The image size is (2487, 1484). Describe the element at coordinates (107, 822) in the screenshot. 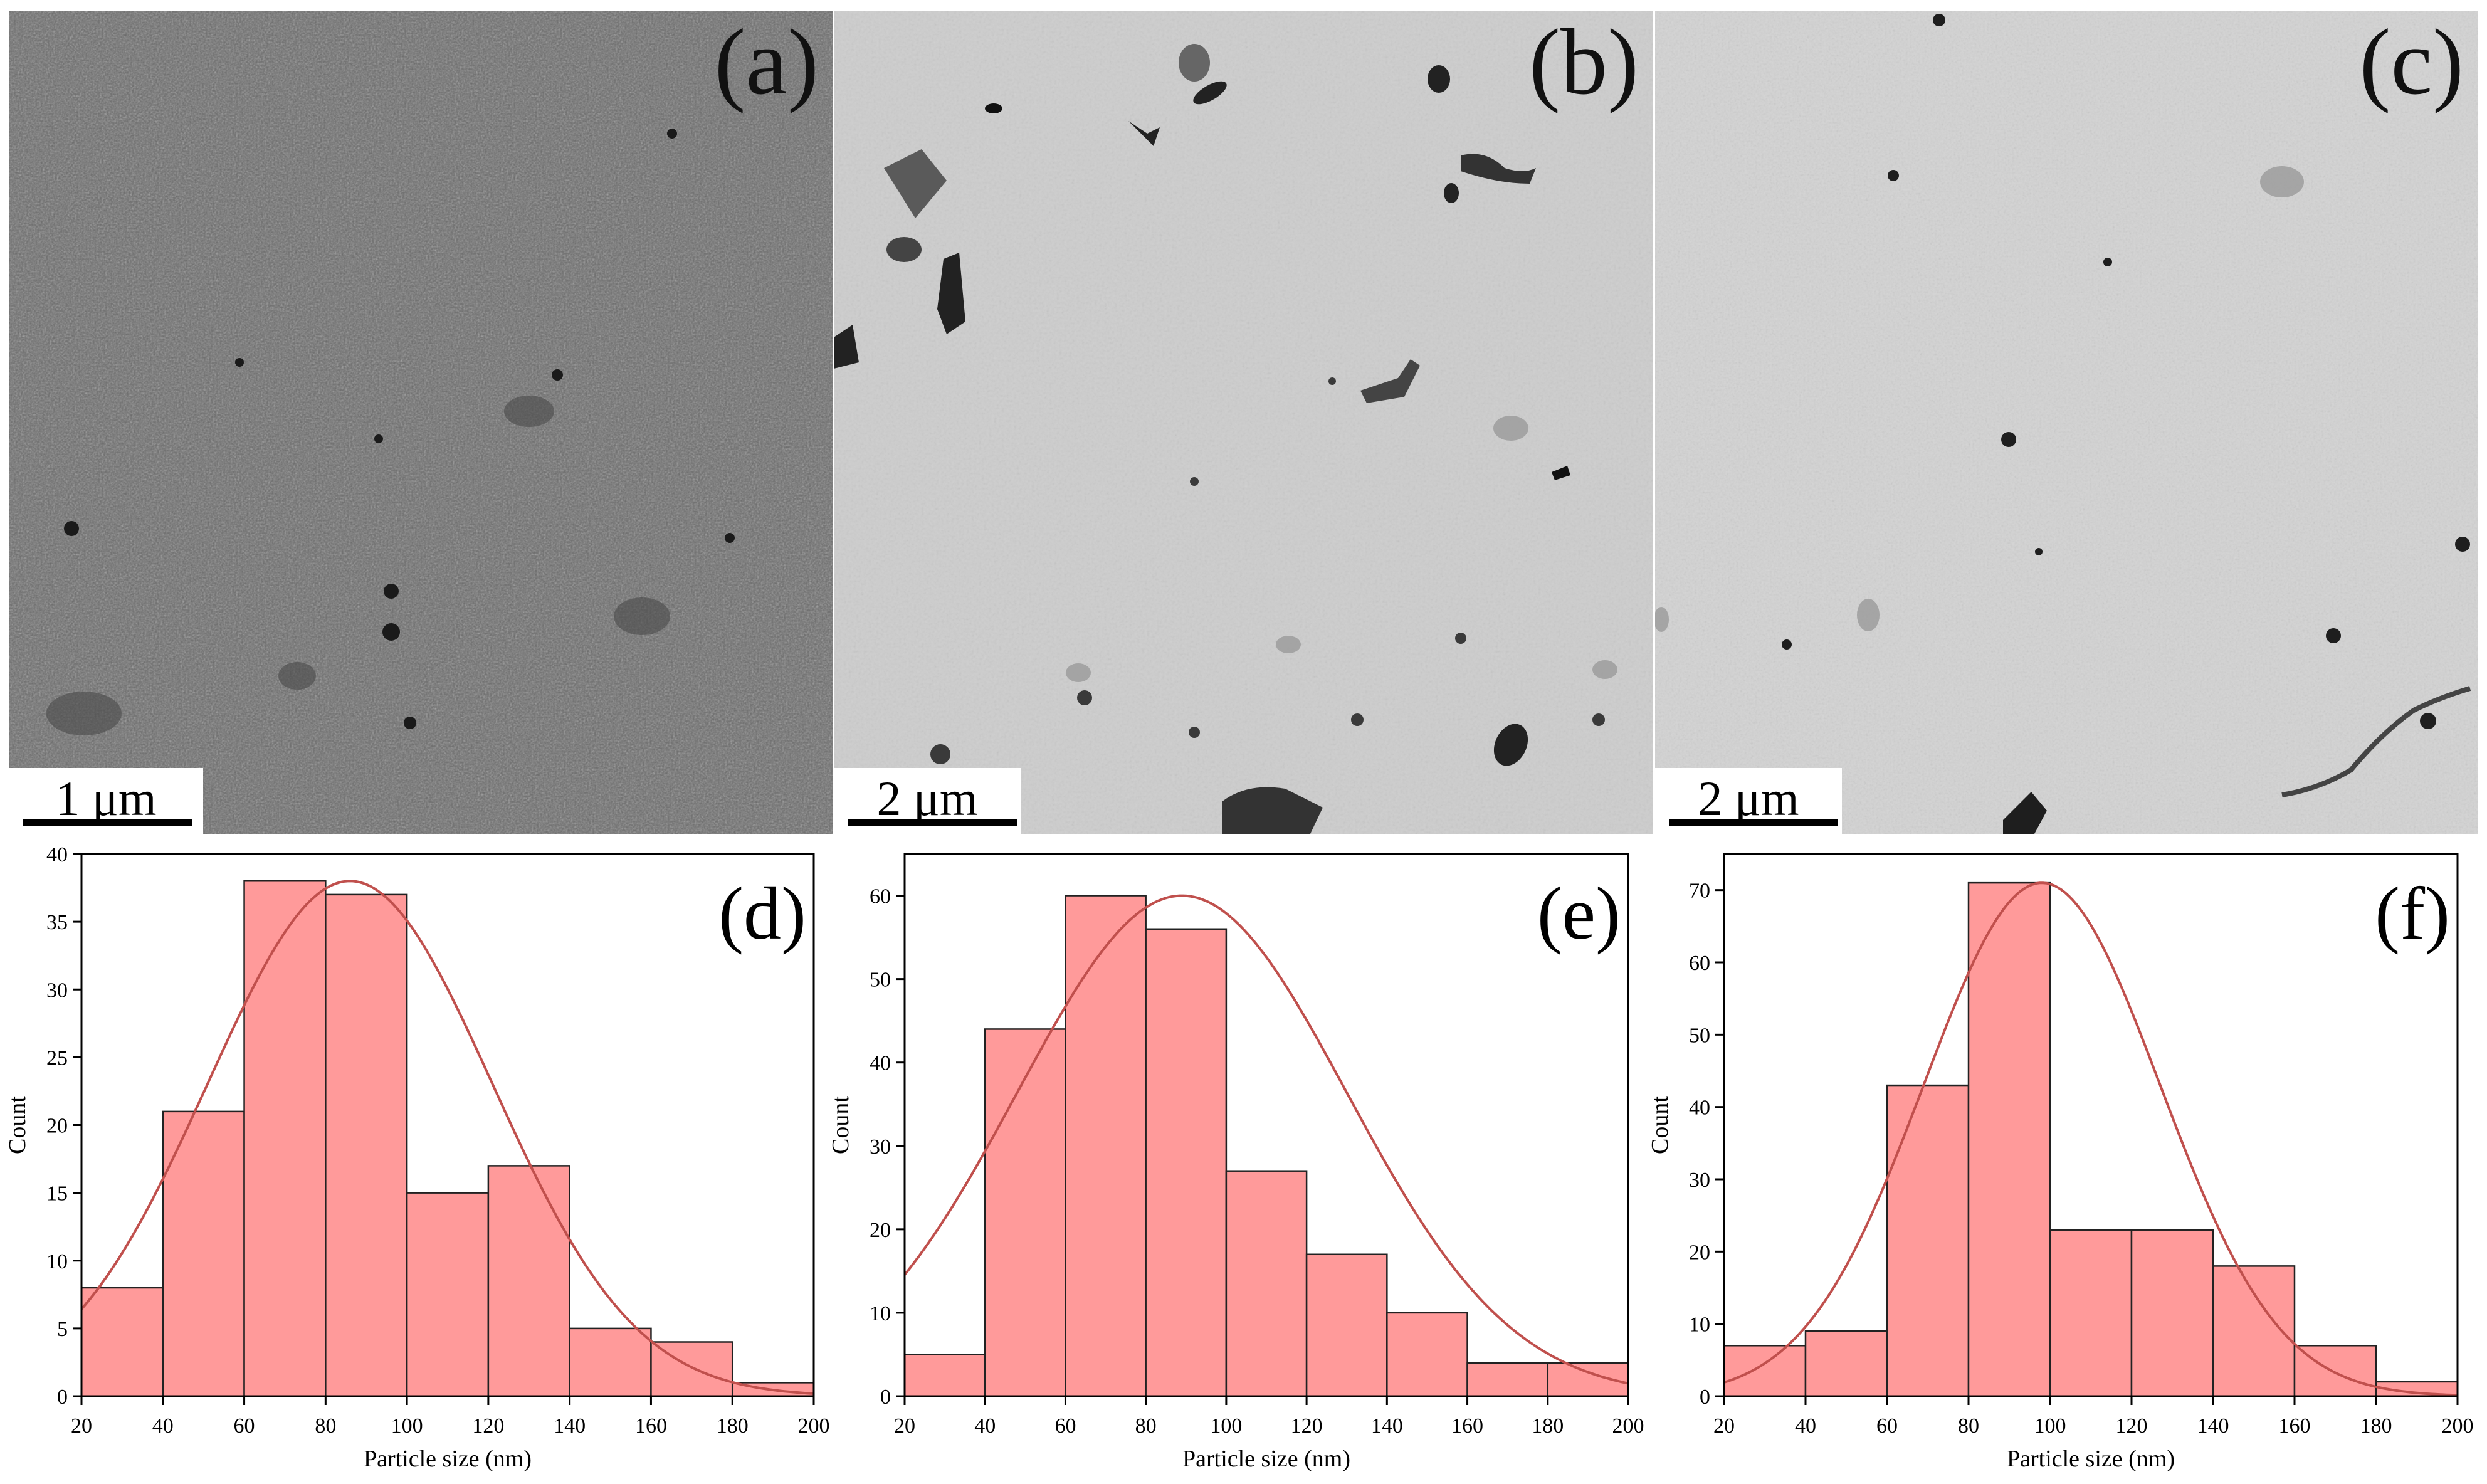

I see `scale-bar-line-a` at that location.